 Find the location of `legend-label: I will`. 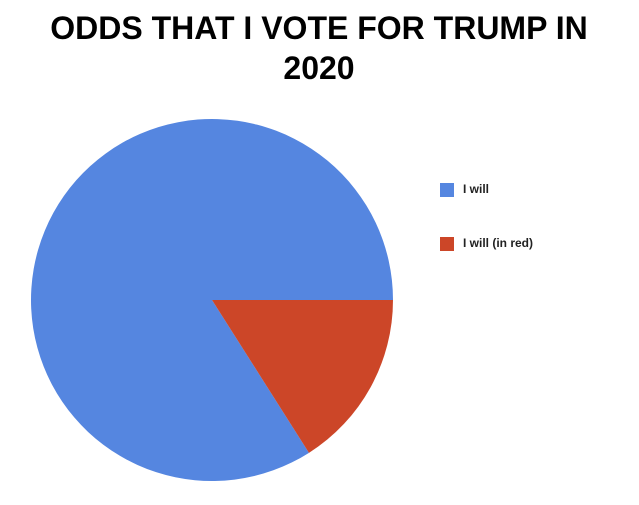

legend-label: I will is located at coordinates (476, 189).